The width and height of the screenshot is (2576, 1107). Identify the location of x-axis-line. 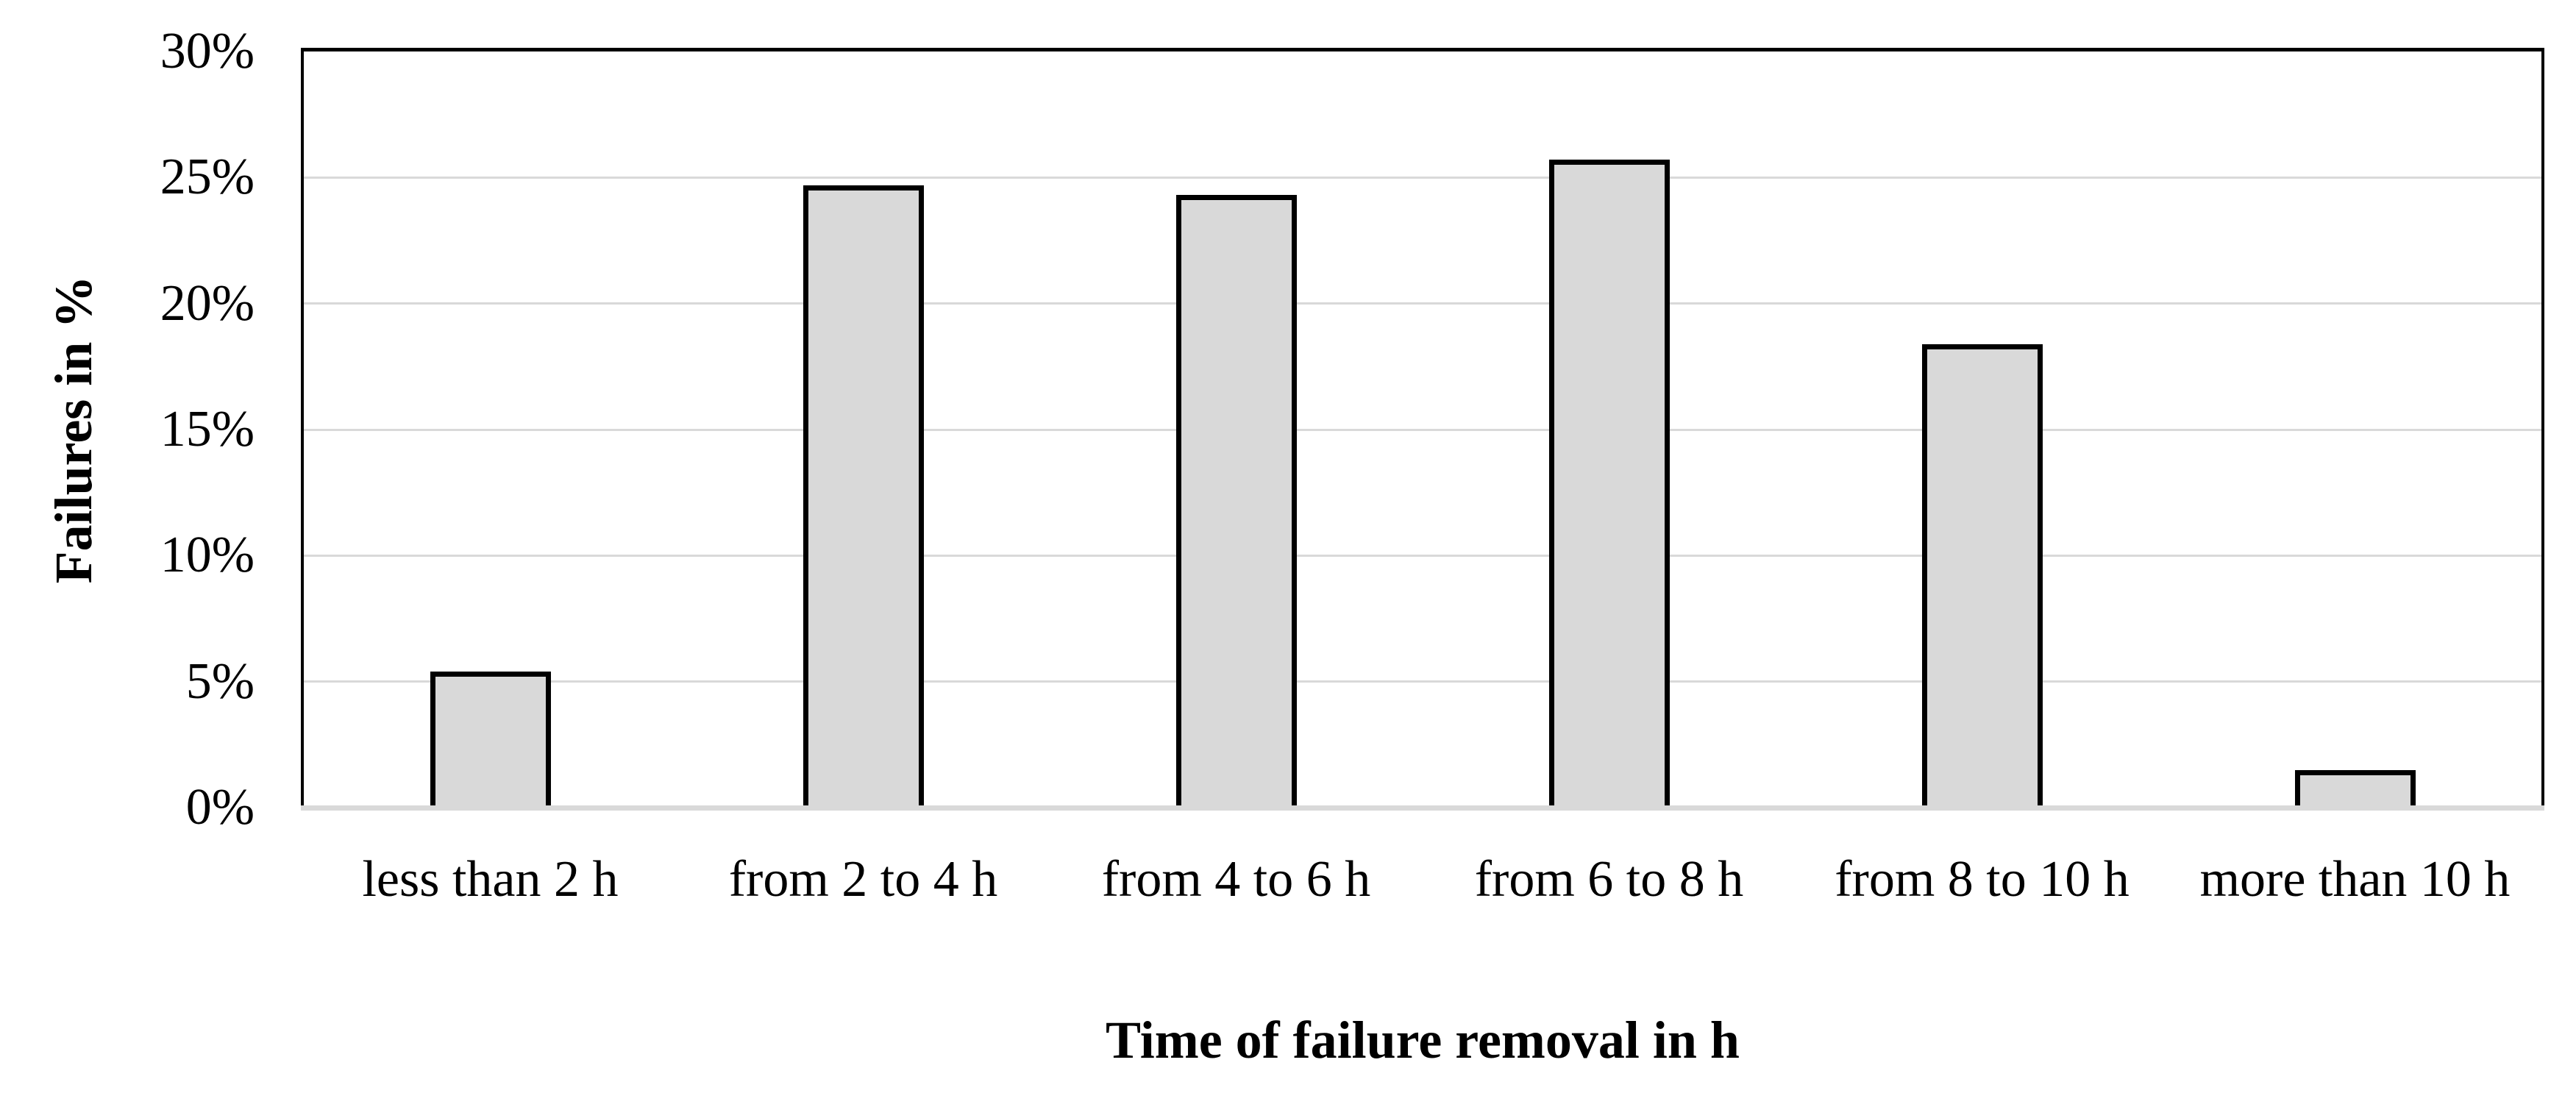
(1422, 808).